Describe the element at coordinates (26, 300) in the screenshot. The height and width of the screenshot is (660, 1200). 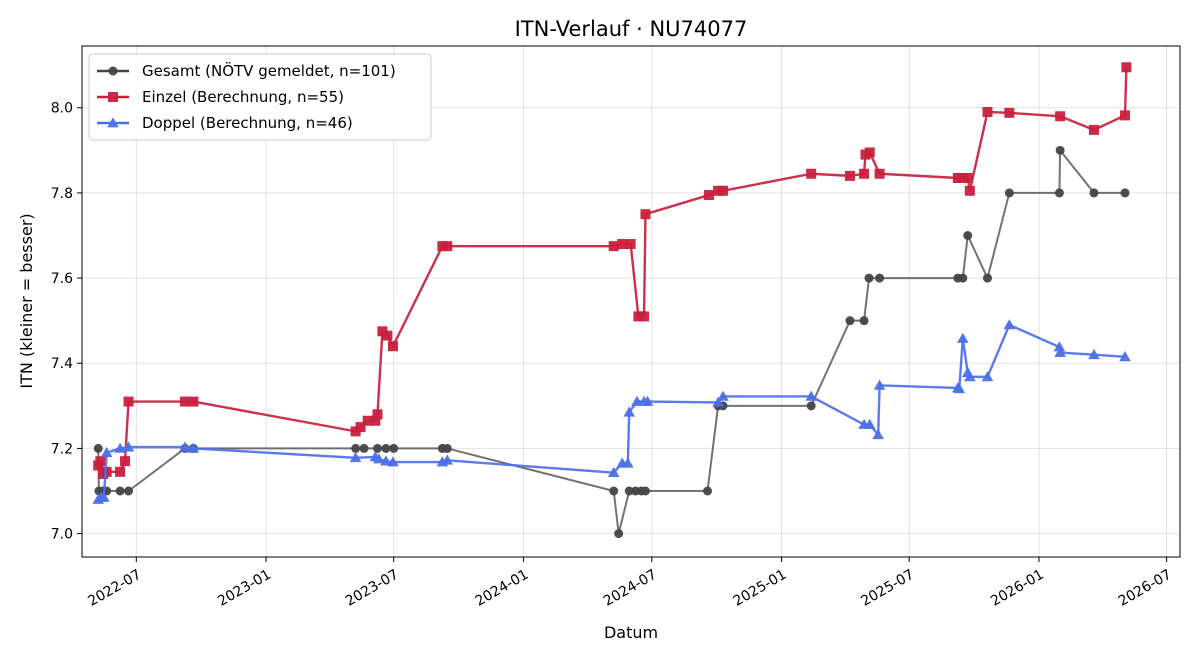
I see `y-axis-label: ITN (kleiner = besser)` at that location.